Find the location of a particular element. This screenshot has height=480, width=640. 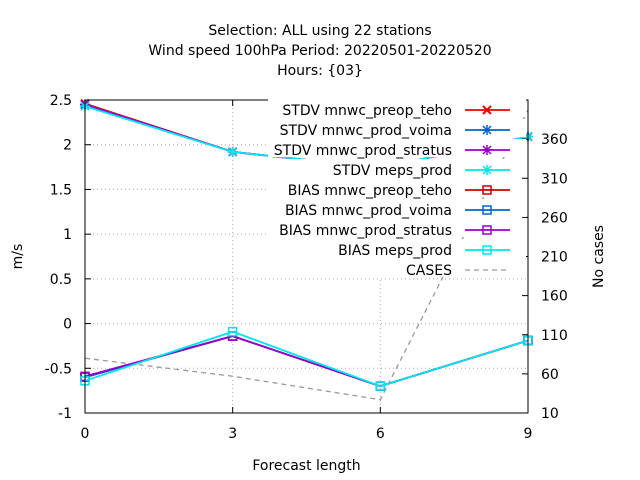

x-tick-label: 3 is located at coordinates (232, 434).